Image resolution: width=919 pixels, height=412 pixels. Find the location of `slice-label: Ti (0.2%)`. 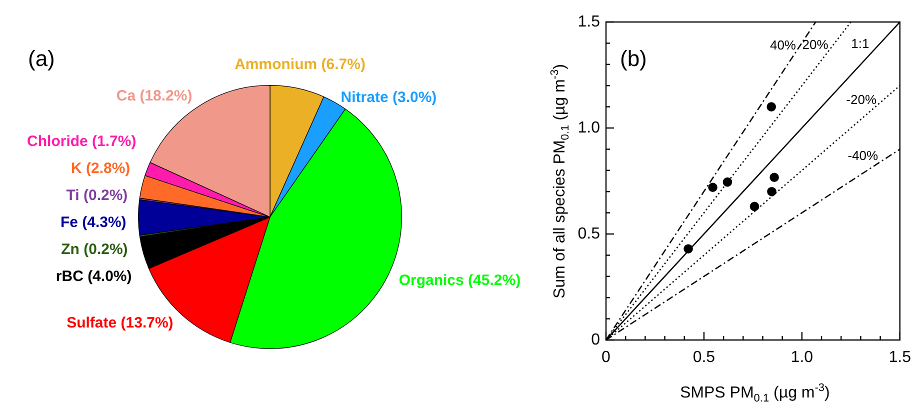

slice-label: Ti (0.2%) is located at coordinates (97, 195).